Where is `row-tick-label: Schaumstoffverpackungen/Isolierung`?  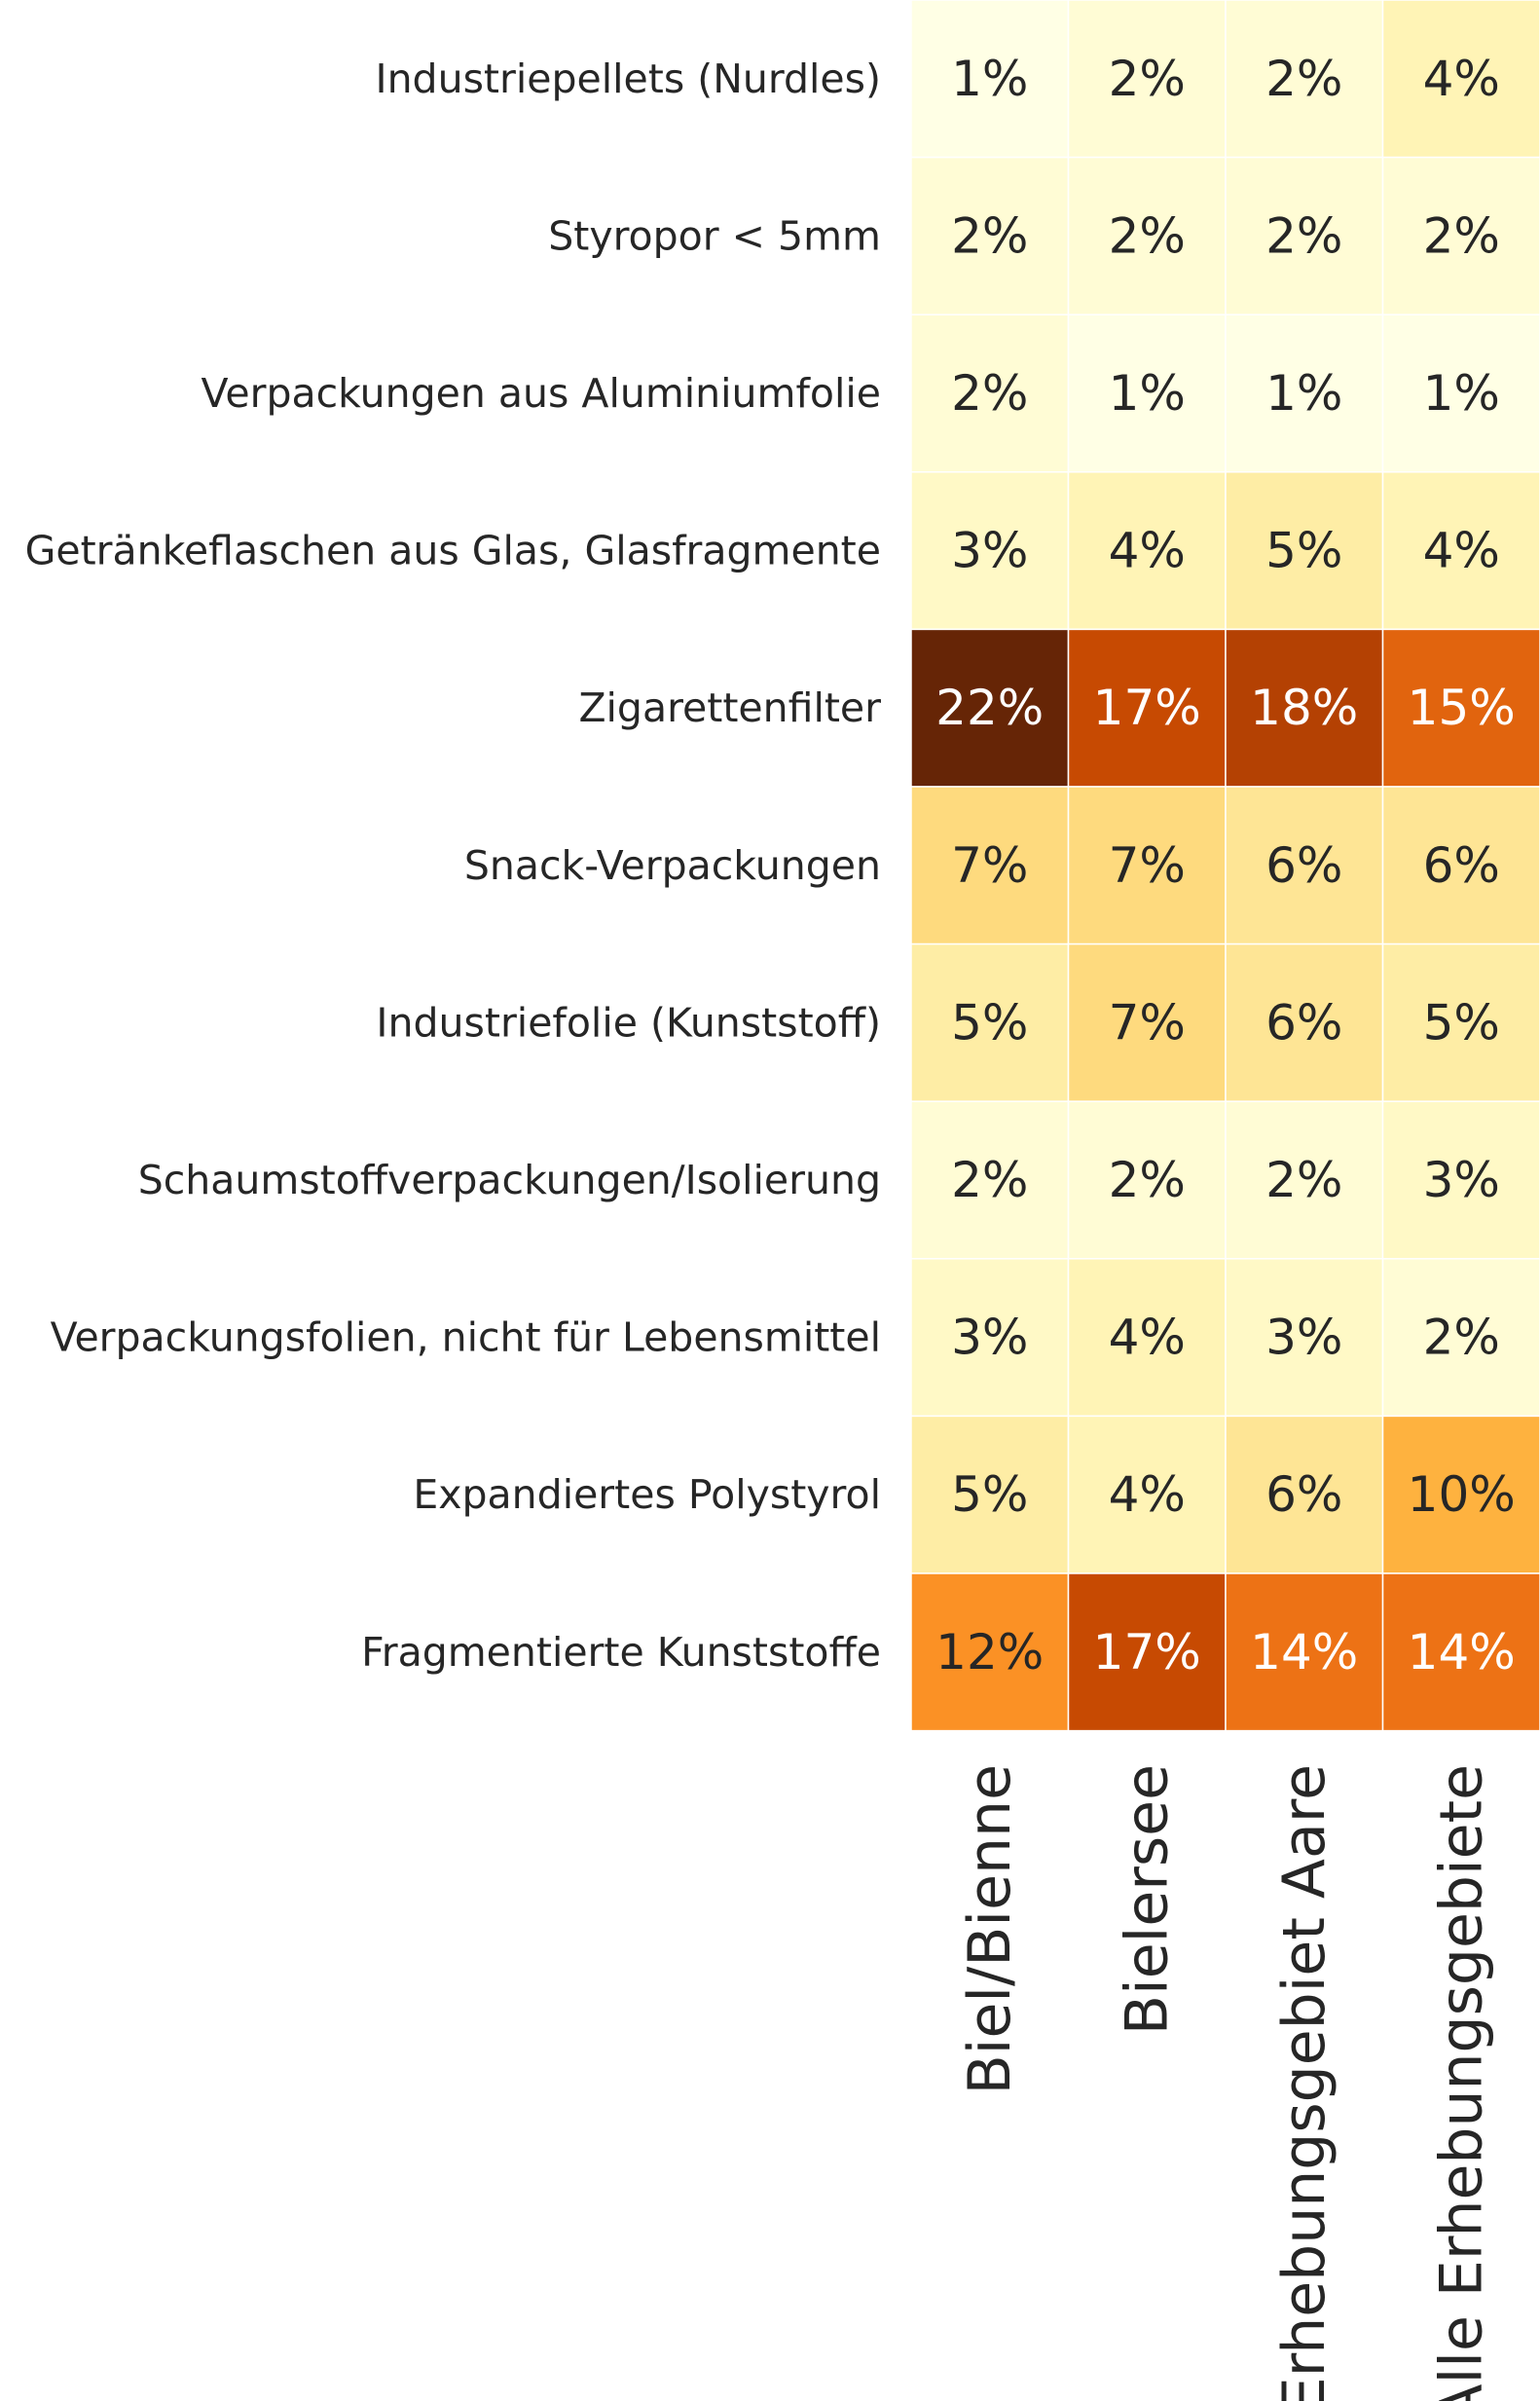 row-tick-label: Schaumstoffverpackungen/Isolierung is located at coordinates (509, 1180).